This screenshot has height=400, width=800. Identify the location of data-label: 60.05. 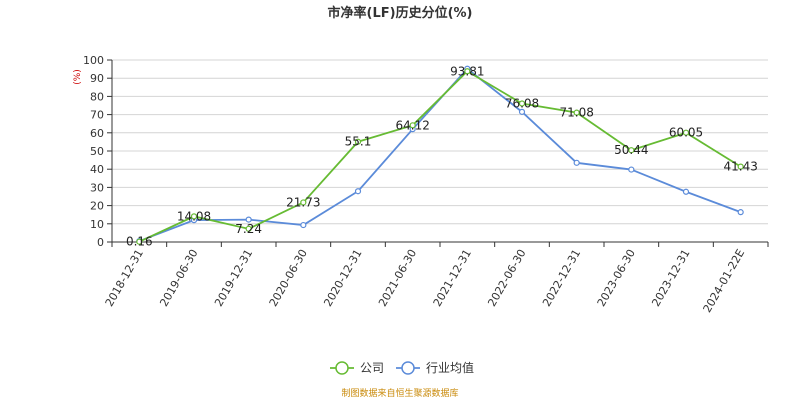
(686, 133).